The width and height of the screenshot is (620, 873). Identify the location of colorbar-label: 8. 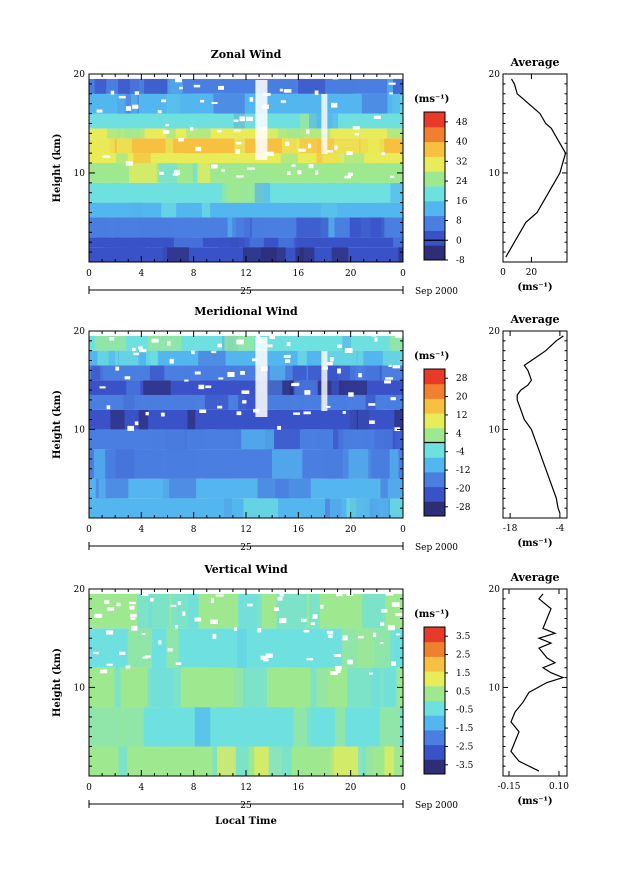
(459, 222).